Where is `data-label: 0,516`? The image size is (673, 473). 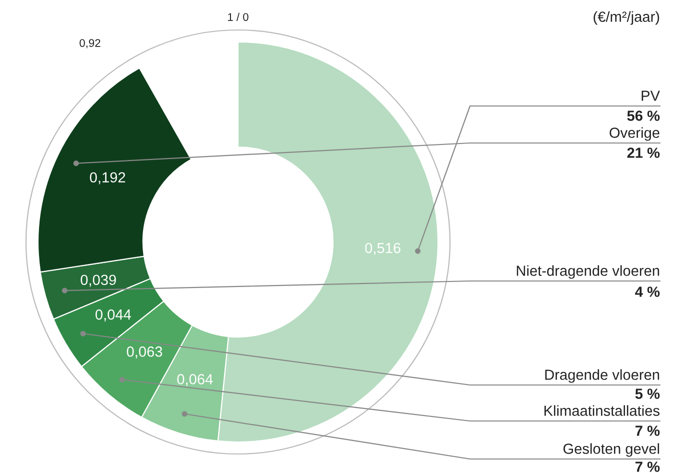
data-label: 0,516 is located at coordinates (382, 248).